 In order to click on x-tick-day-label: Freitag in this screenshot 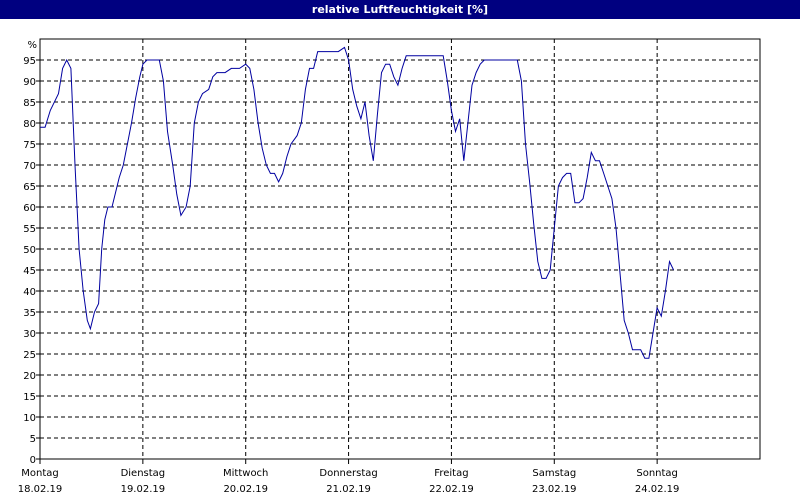, I will do `click(451, 473)`.